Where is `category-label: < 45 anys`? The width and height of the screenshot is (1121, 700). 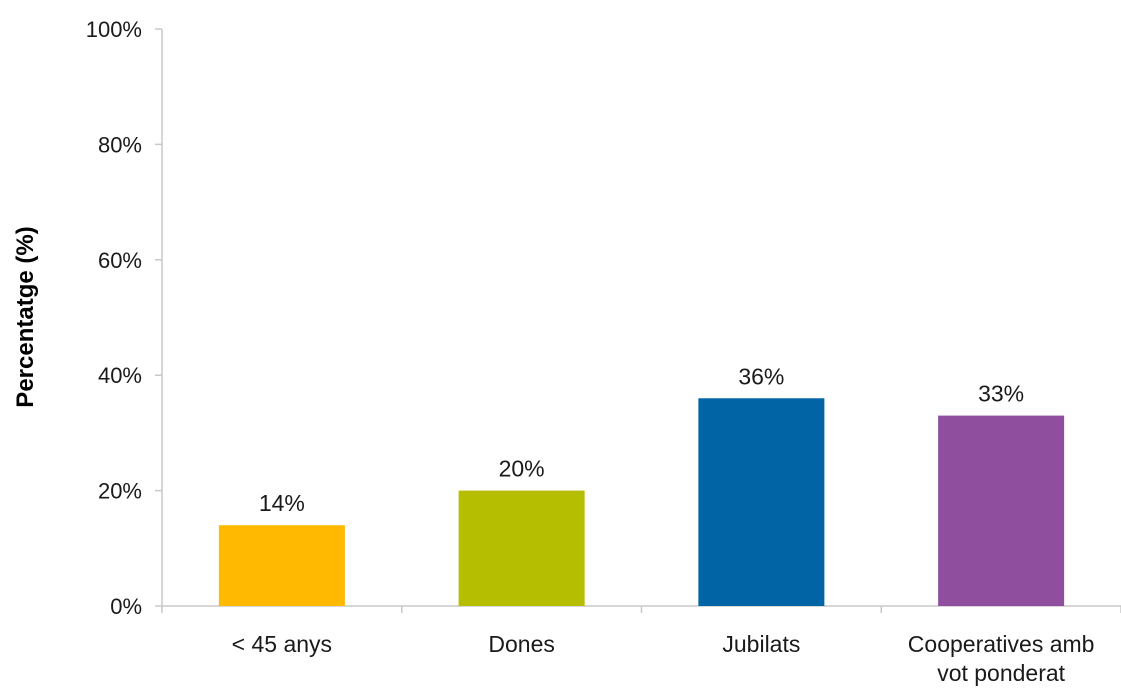
category-label: < 45 anys is located at coordinates (282, 644).